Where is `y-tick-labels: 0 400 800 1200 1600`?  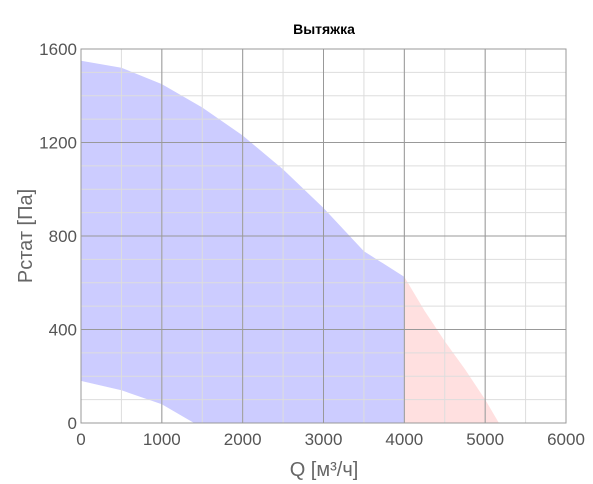 y-tick-labels: 0 400 800 1200 1600 is located at coordinates (58, 236).